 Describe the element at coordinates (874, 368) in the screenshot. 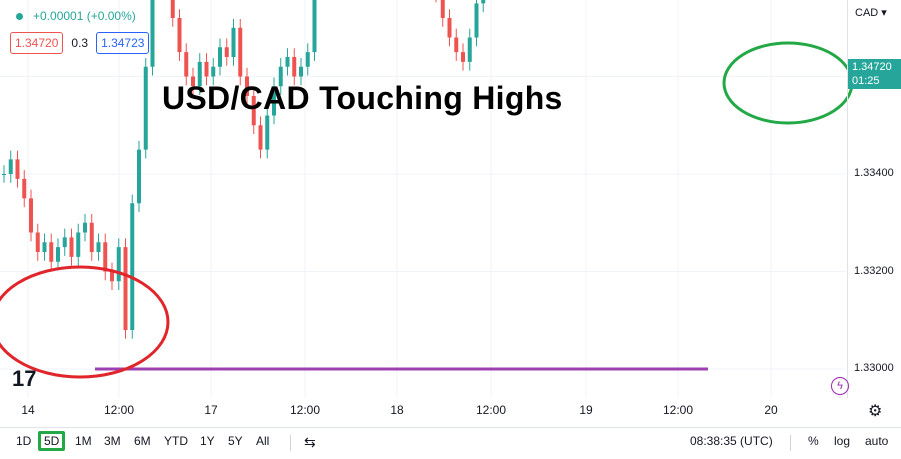

I see `y-tick-label: 1.33000` at that location.